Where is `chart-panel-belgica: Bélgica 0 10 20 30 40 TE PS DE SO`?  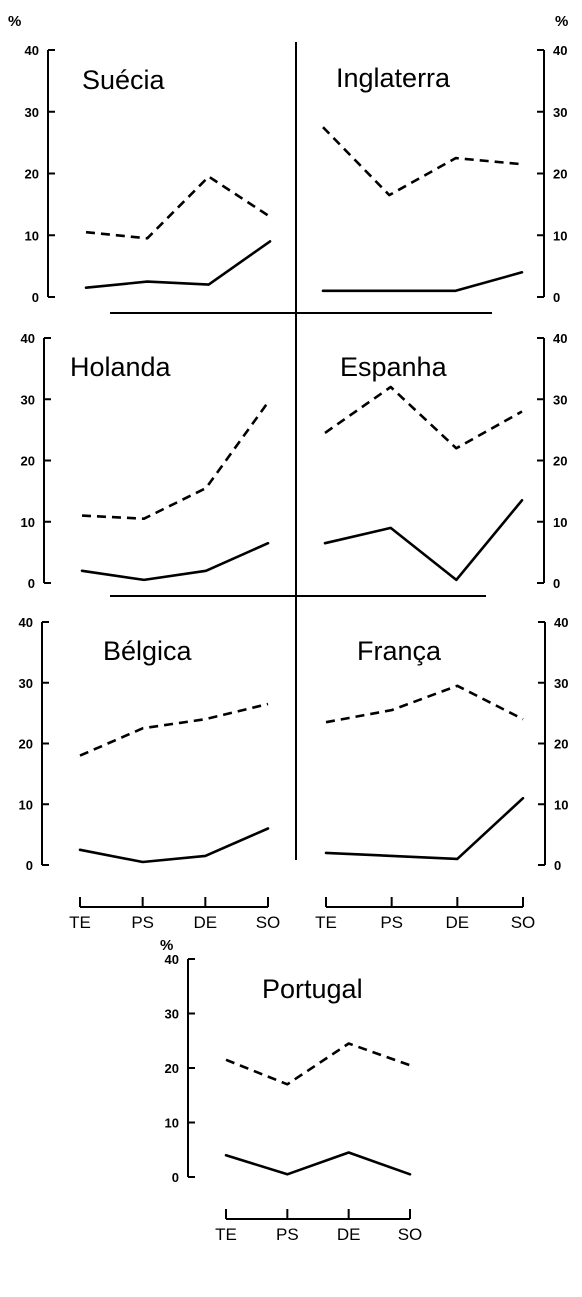
chart-panel-belgica: Bélgica 0 10 20 30 40 TE PS DE SO is located at coordinates (150, 773).